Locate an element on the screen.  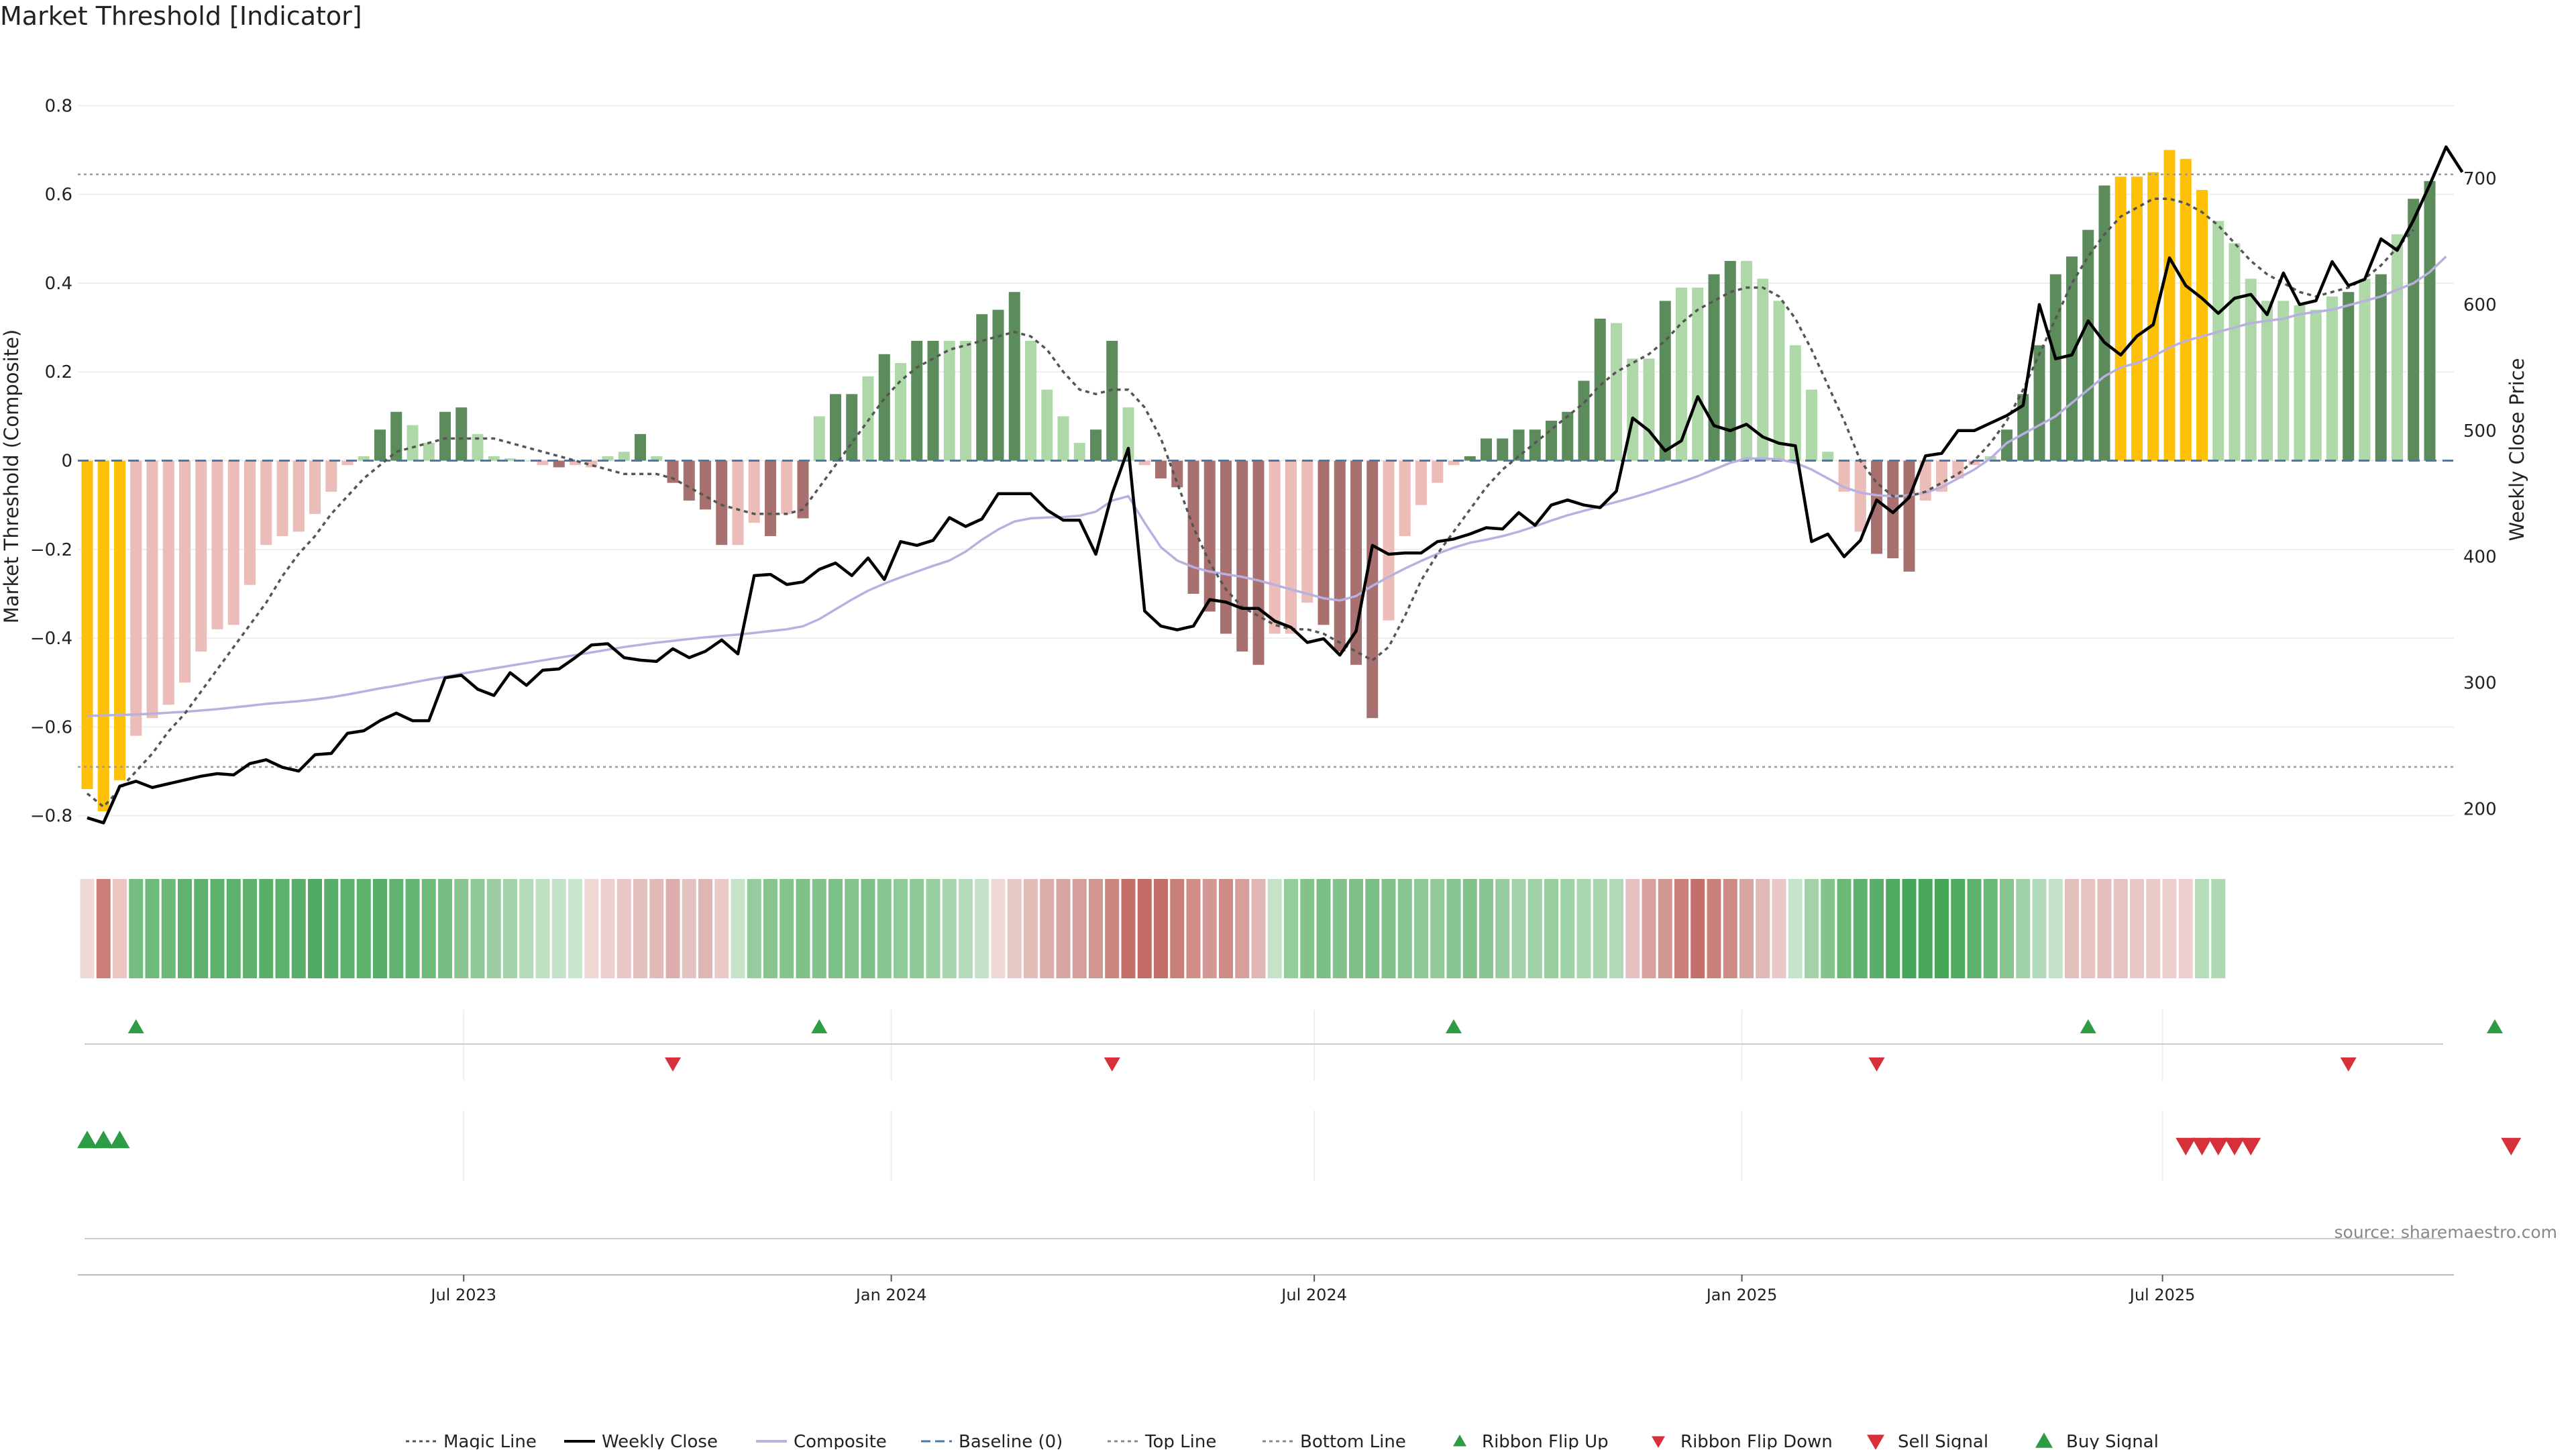
chart-title: Market Threshold [Indicator] is located at coordinates (181, 16).